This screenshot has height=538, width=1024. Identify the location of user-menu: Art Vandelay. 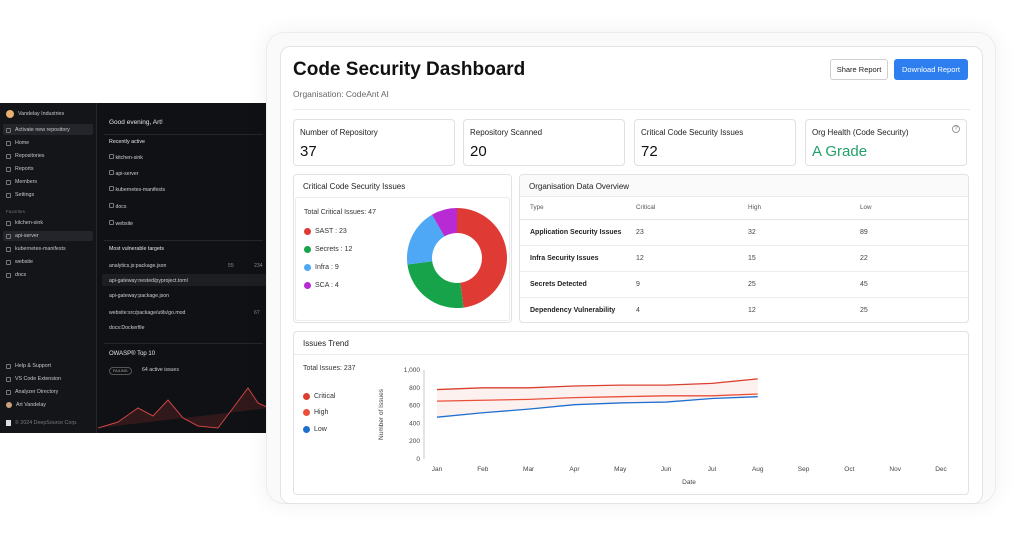
(26, 405).